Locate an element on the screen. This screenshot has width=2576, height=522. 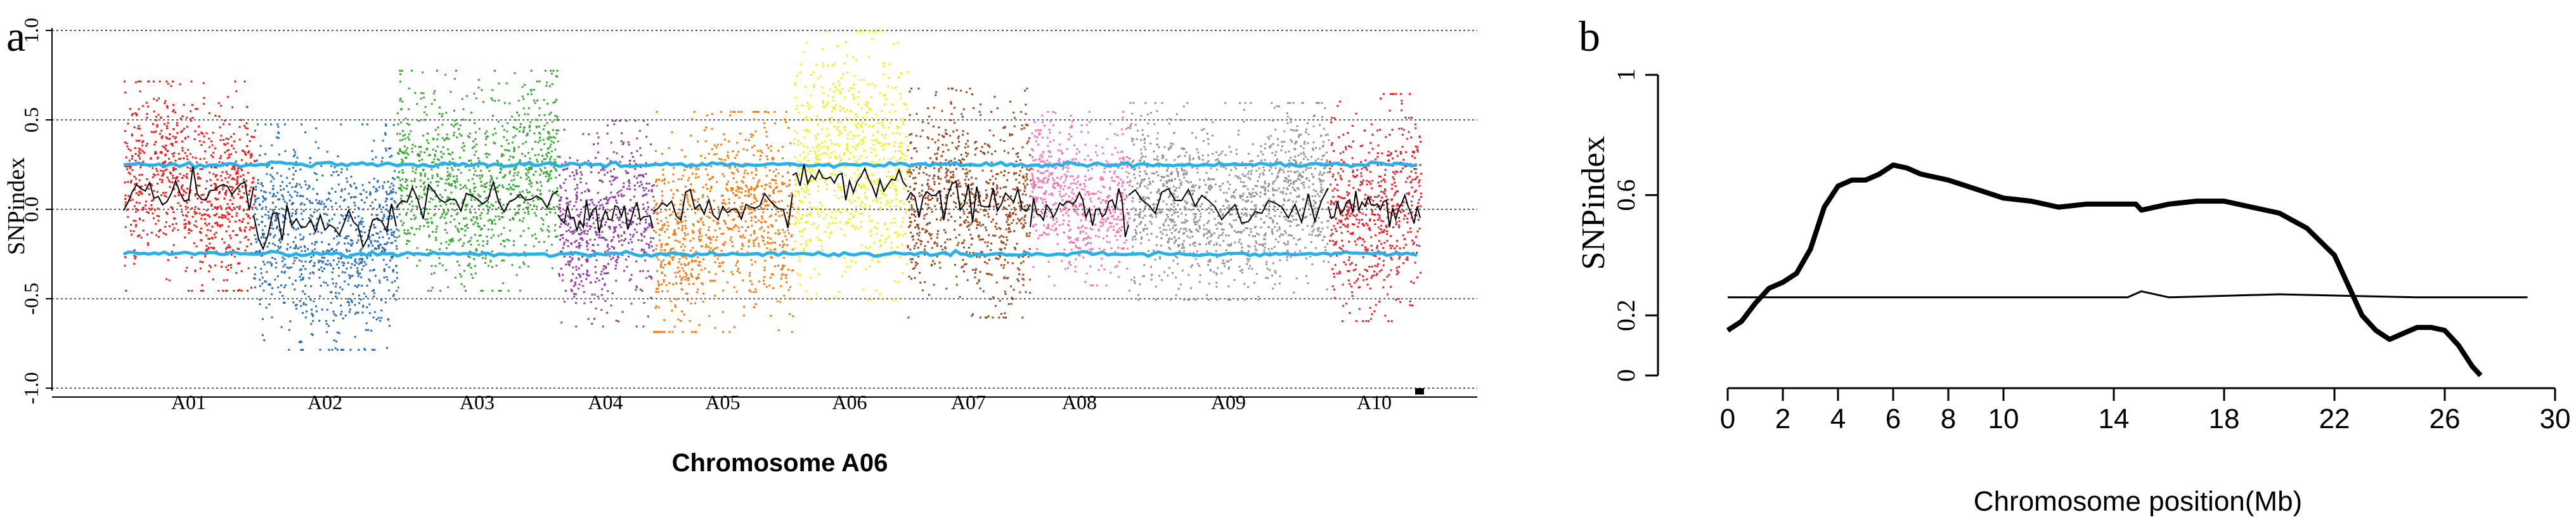
x-tick-label: A01 is located at coordinates (188, 402).